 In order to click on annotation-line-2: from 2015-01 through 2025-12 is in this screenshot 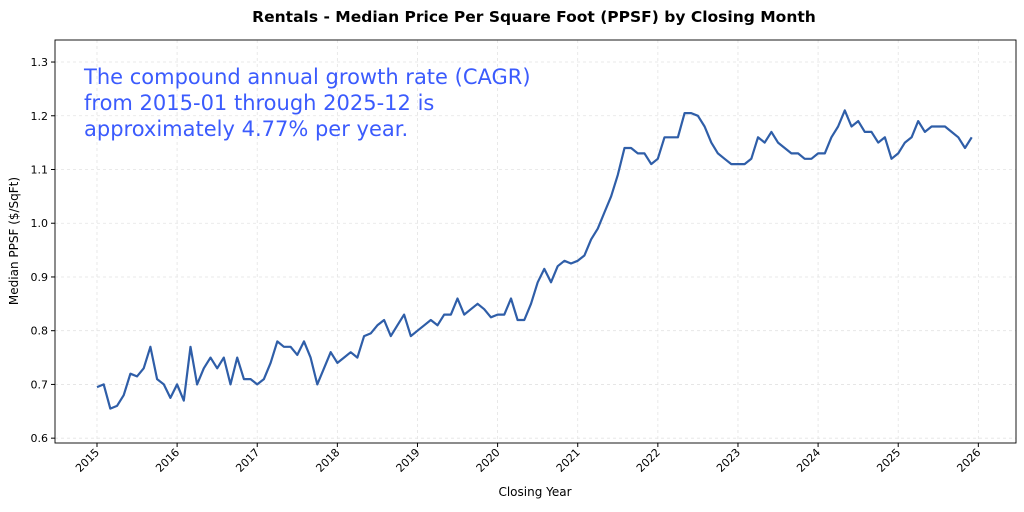, I will do `click(259, 103)`.